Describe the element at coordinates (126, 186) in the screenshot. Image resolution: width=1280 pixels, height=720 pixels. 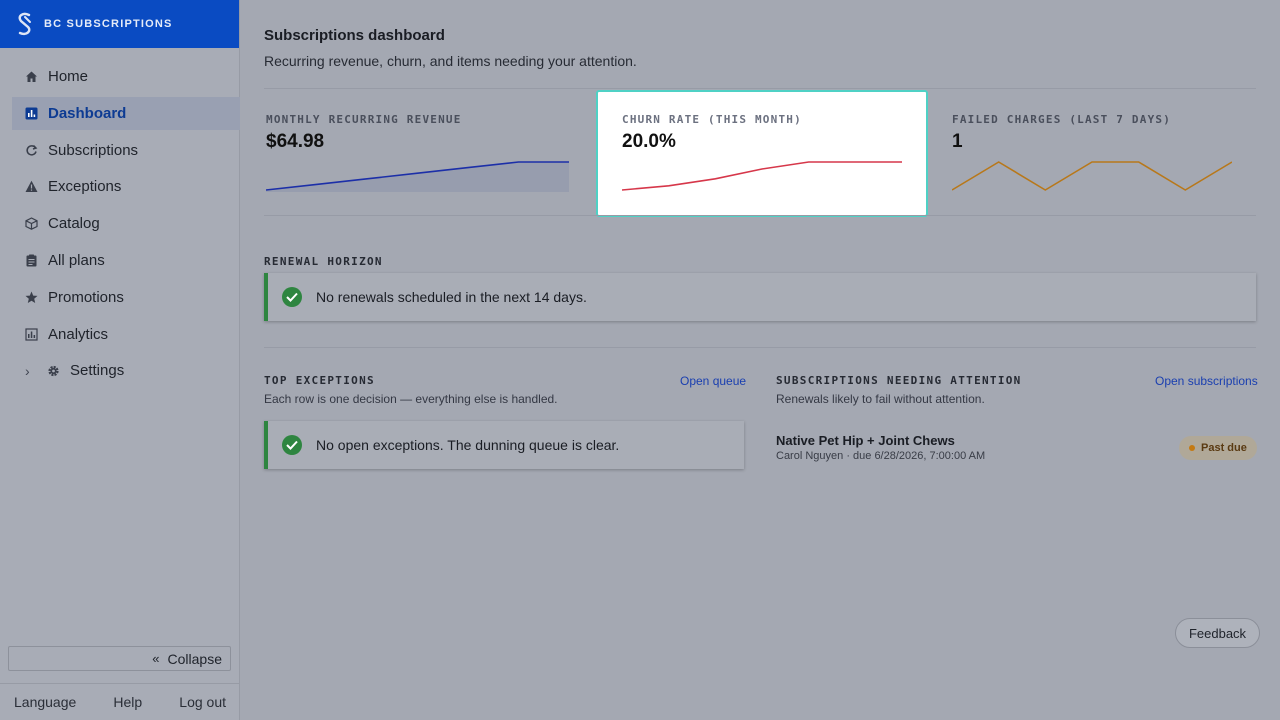
I see `sidebar-item-exceptions: Exceptions` at that location.